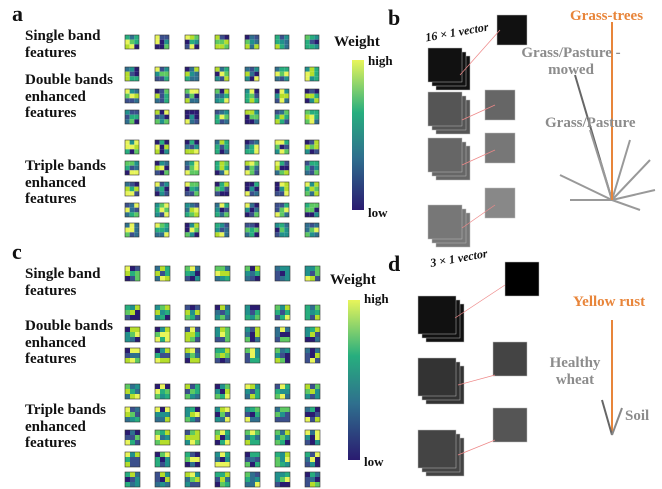 The image size is (662, 489). Describe the element at coordinates (69, 342) in the screenshot. I see `row-label: Double bands enhanced features` at that location.